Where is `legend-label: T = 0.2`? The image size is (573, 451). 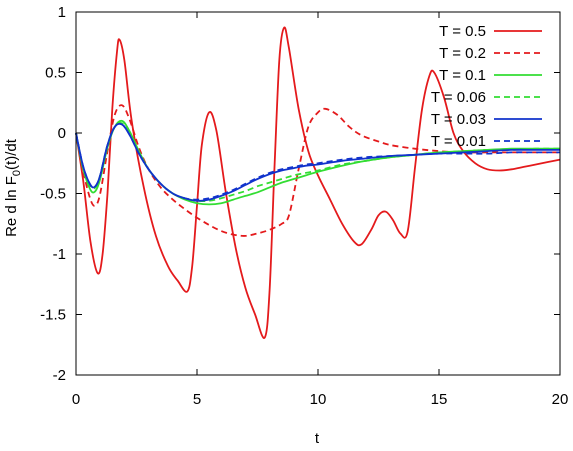 legend-label: T = 0.2 is located at coordinates (462, 53).